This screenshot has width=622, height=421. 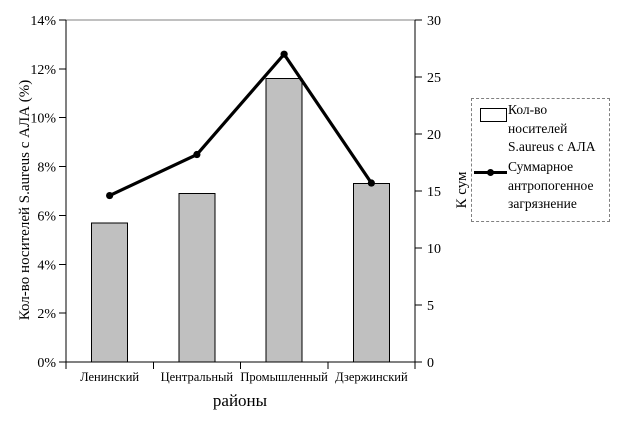 What do you see at coordinates (197, 154) in the screenshot?
I see `line-marker-Центральный` at bounding box center [197, 154].